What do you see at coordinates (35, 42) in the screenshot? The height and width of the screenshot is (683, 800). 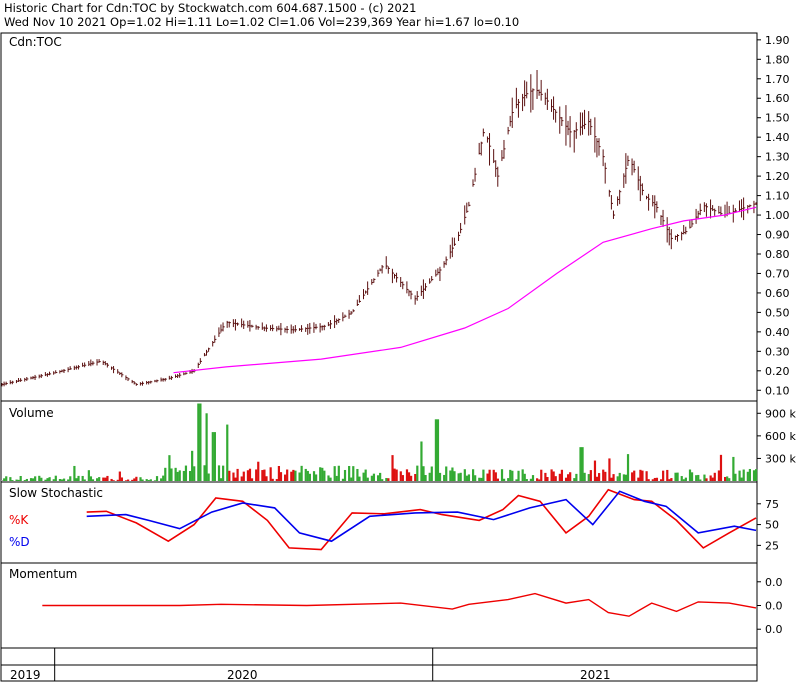 I see `price-panel-title: Cdn:TOC` at bounding box center [35, 42].